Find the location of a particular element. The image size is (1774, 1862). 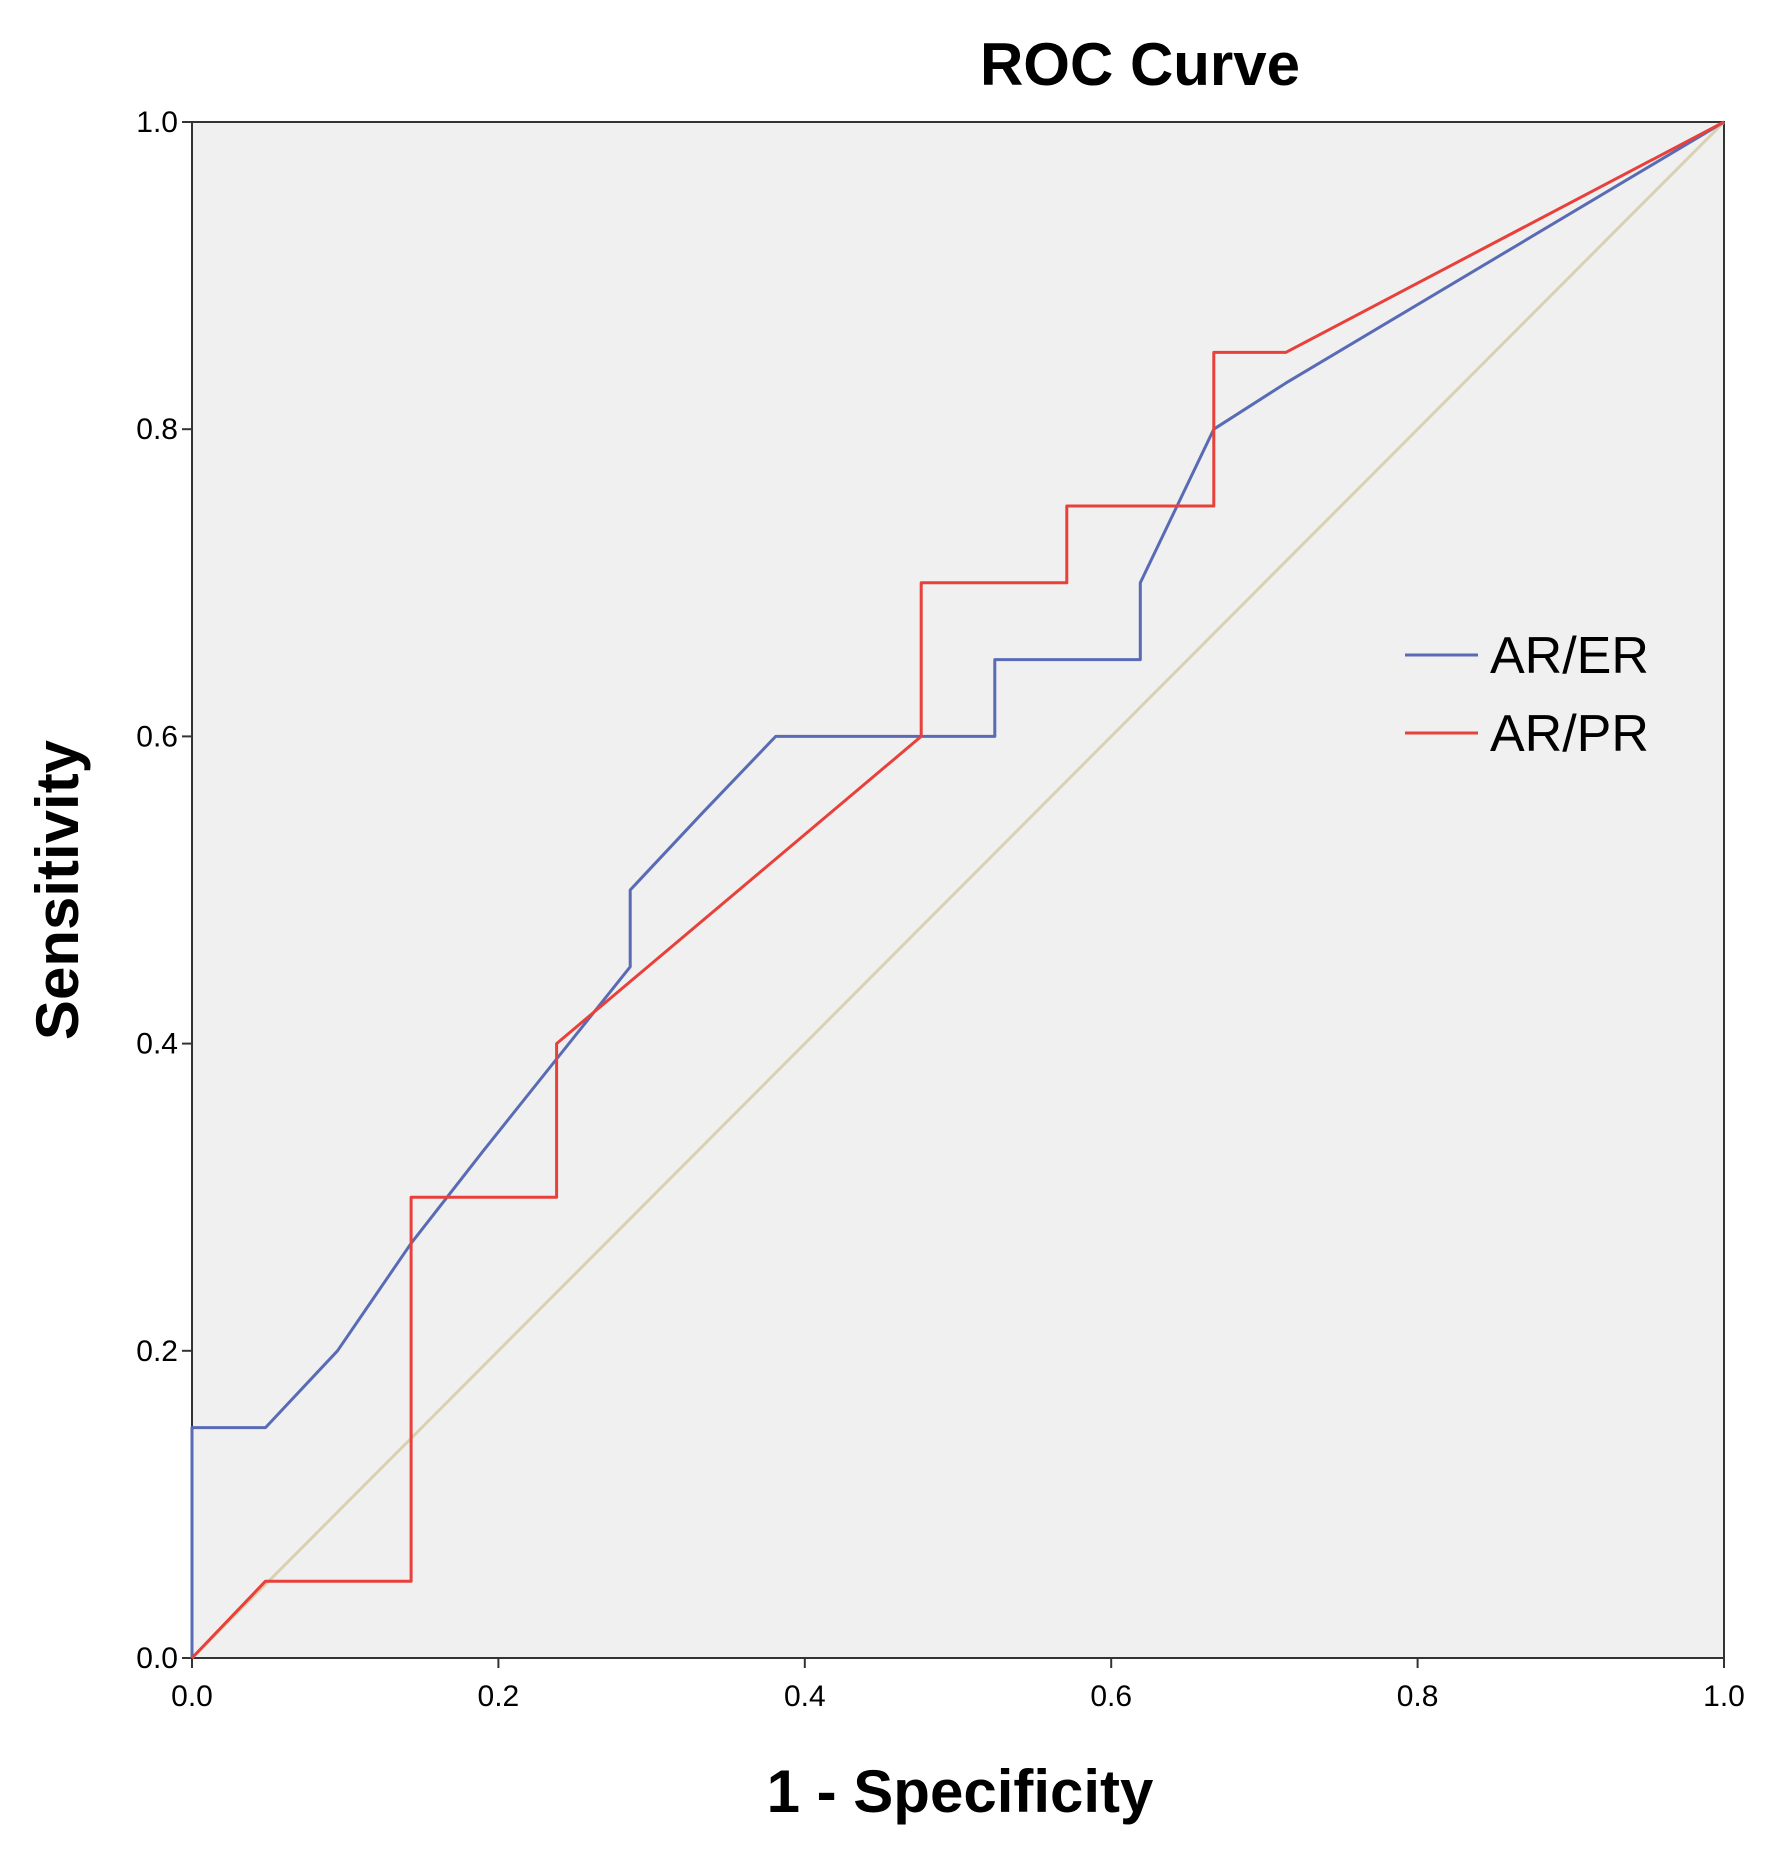

x-tick-label: 0.8 is located at coordinates (1418, 1696).